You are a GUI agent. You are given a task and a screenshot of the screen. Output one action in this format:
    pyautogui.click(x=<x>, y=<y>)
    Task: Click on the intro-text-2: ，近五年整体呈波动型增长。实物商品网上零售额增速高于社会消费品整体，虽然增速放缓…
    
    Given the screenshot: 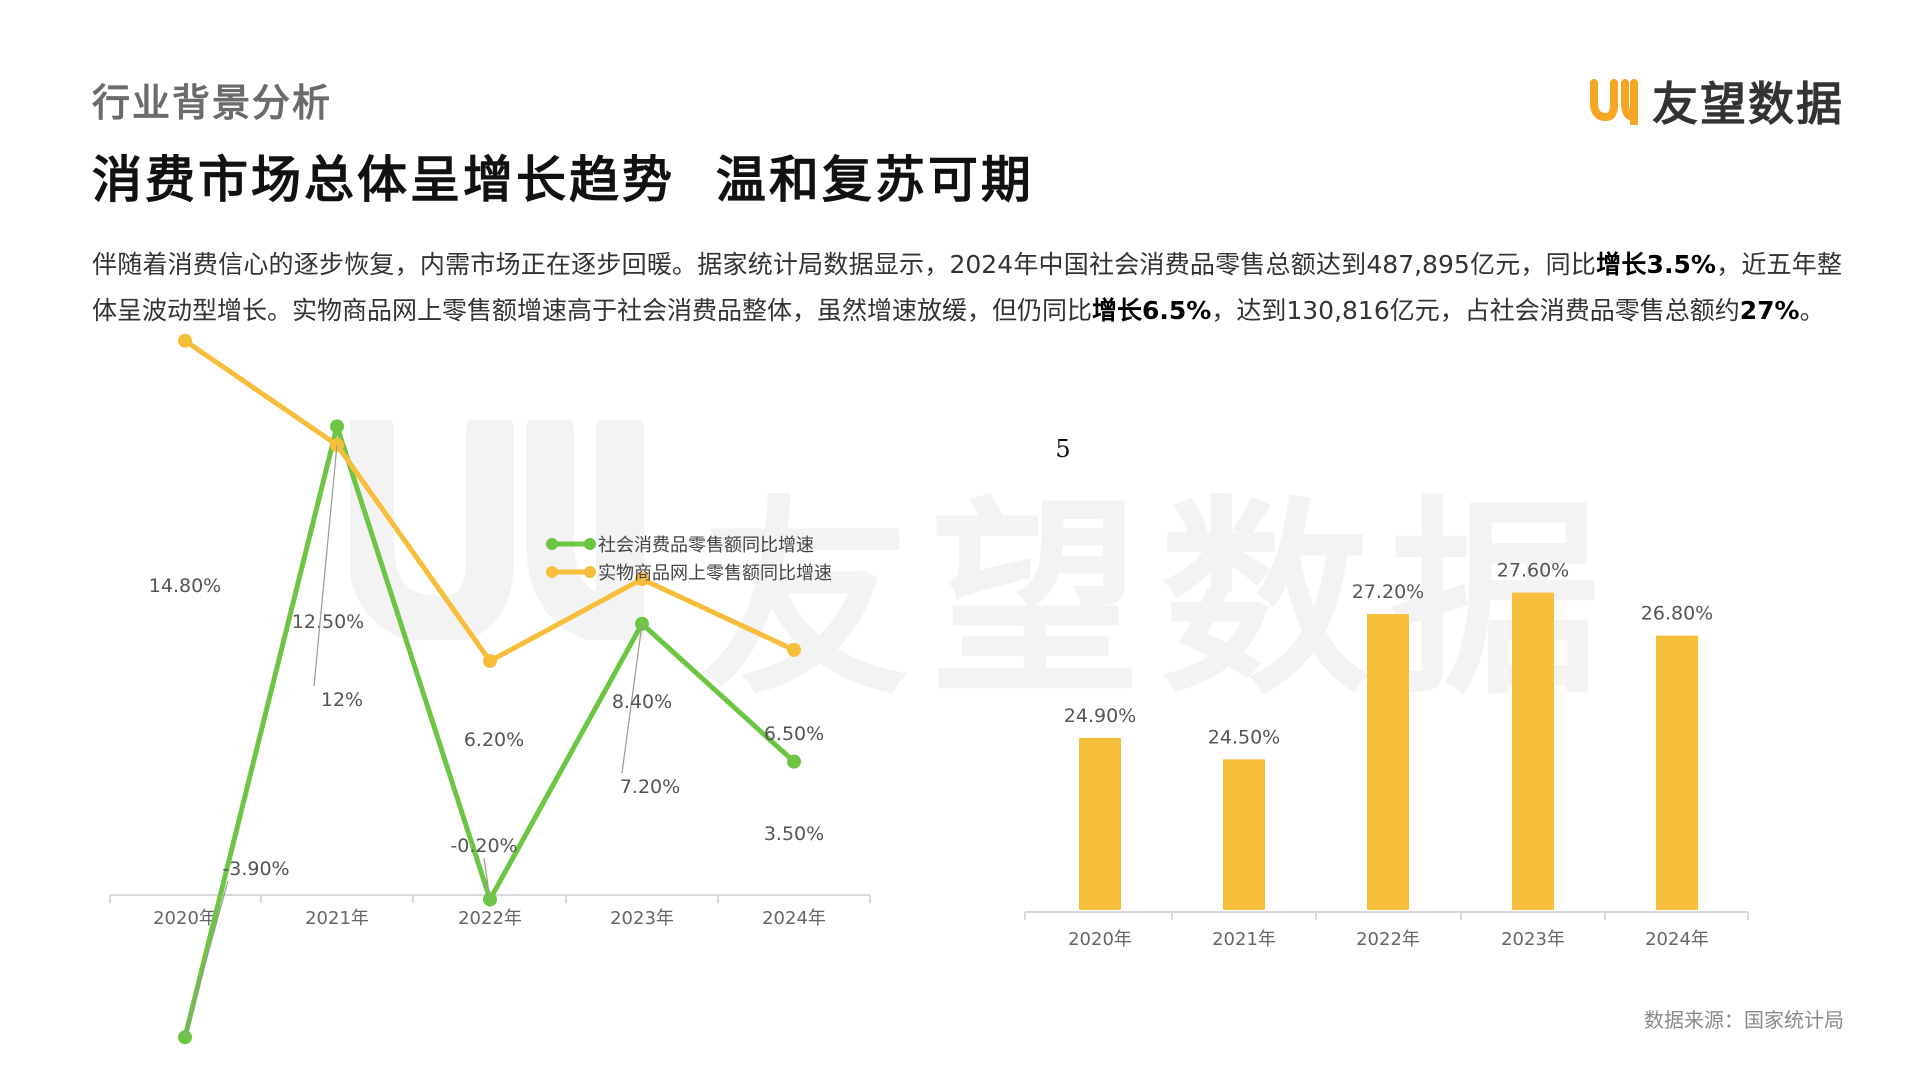 What is the action you would take?
    pyautogui.click(x=967, y=287)
    